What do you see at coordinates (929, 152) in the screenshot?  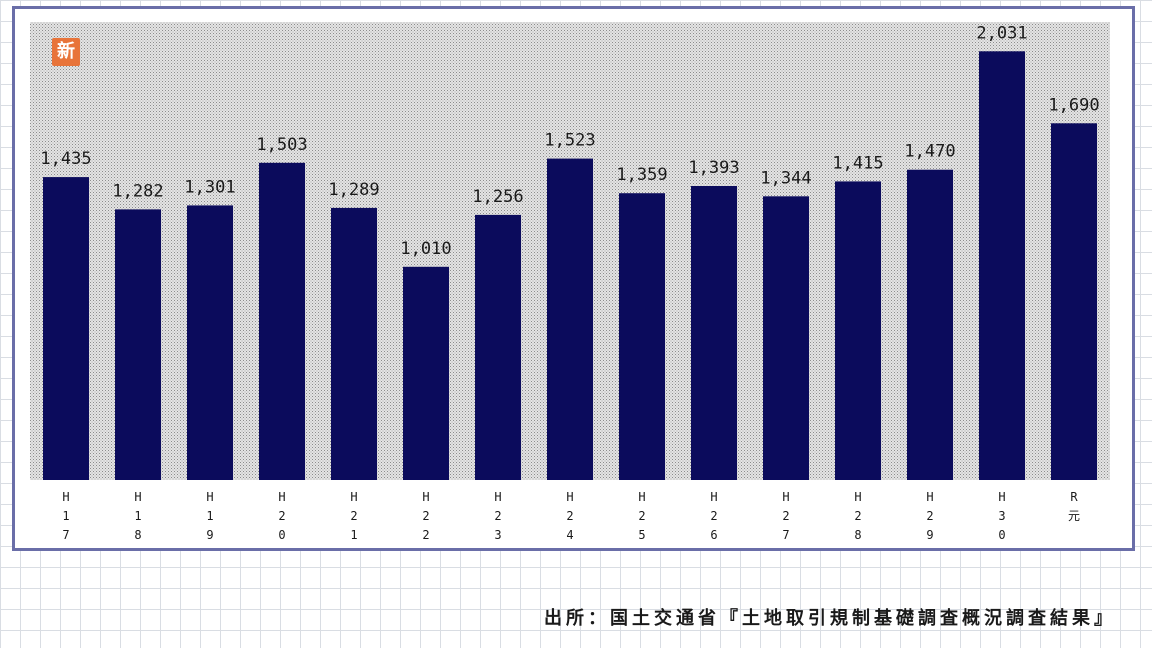 I see `value-label-H29: 1,470` at bounding box center [929, 152].